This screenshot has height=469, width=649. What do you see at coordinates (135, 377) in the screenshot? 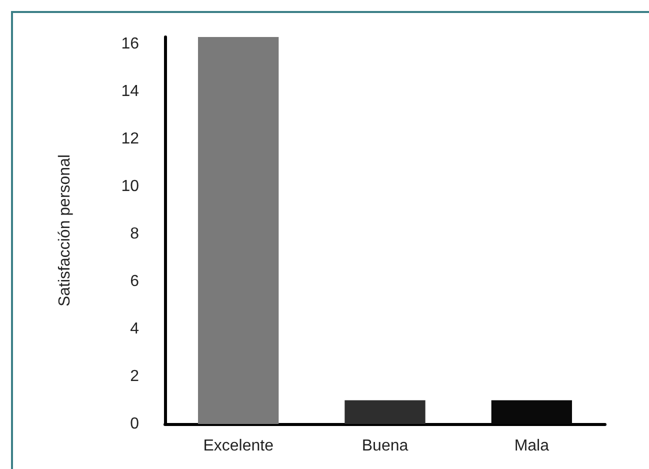
I see `y-tick-label: 2` at bounding box center [135, 377].